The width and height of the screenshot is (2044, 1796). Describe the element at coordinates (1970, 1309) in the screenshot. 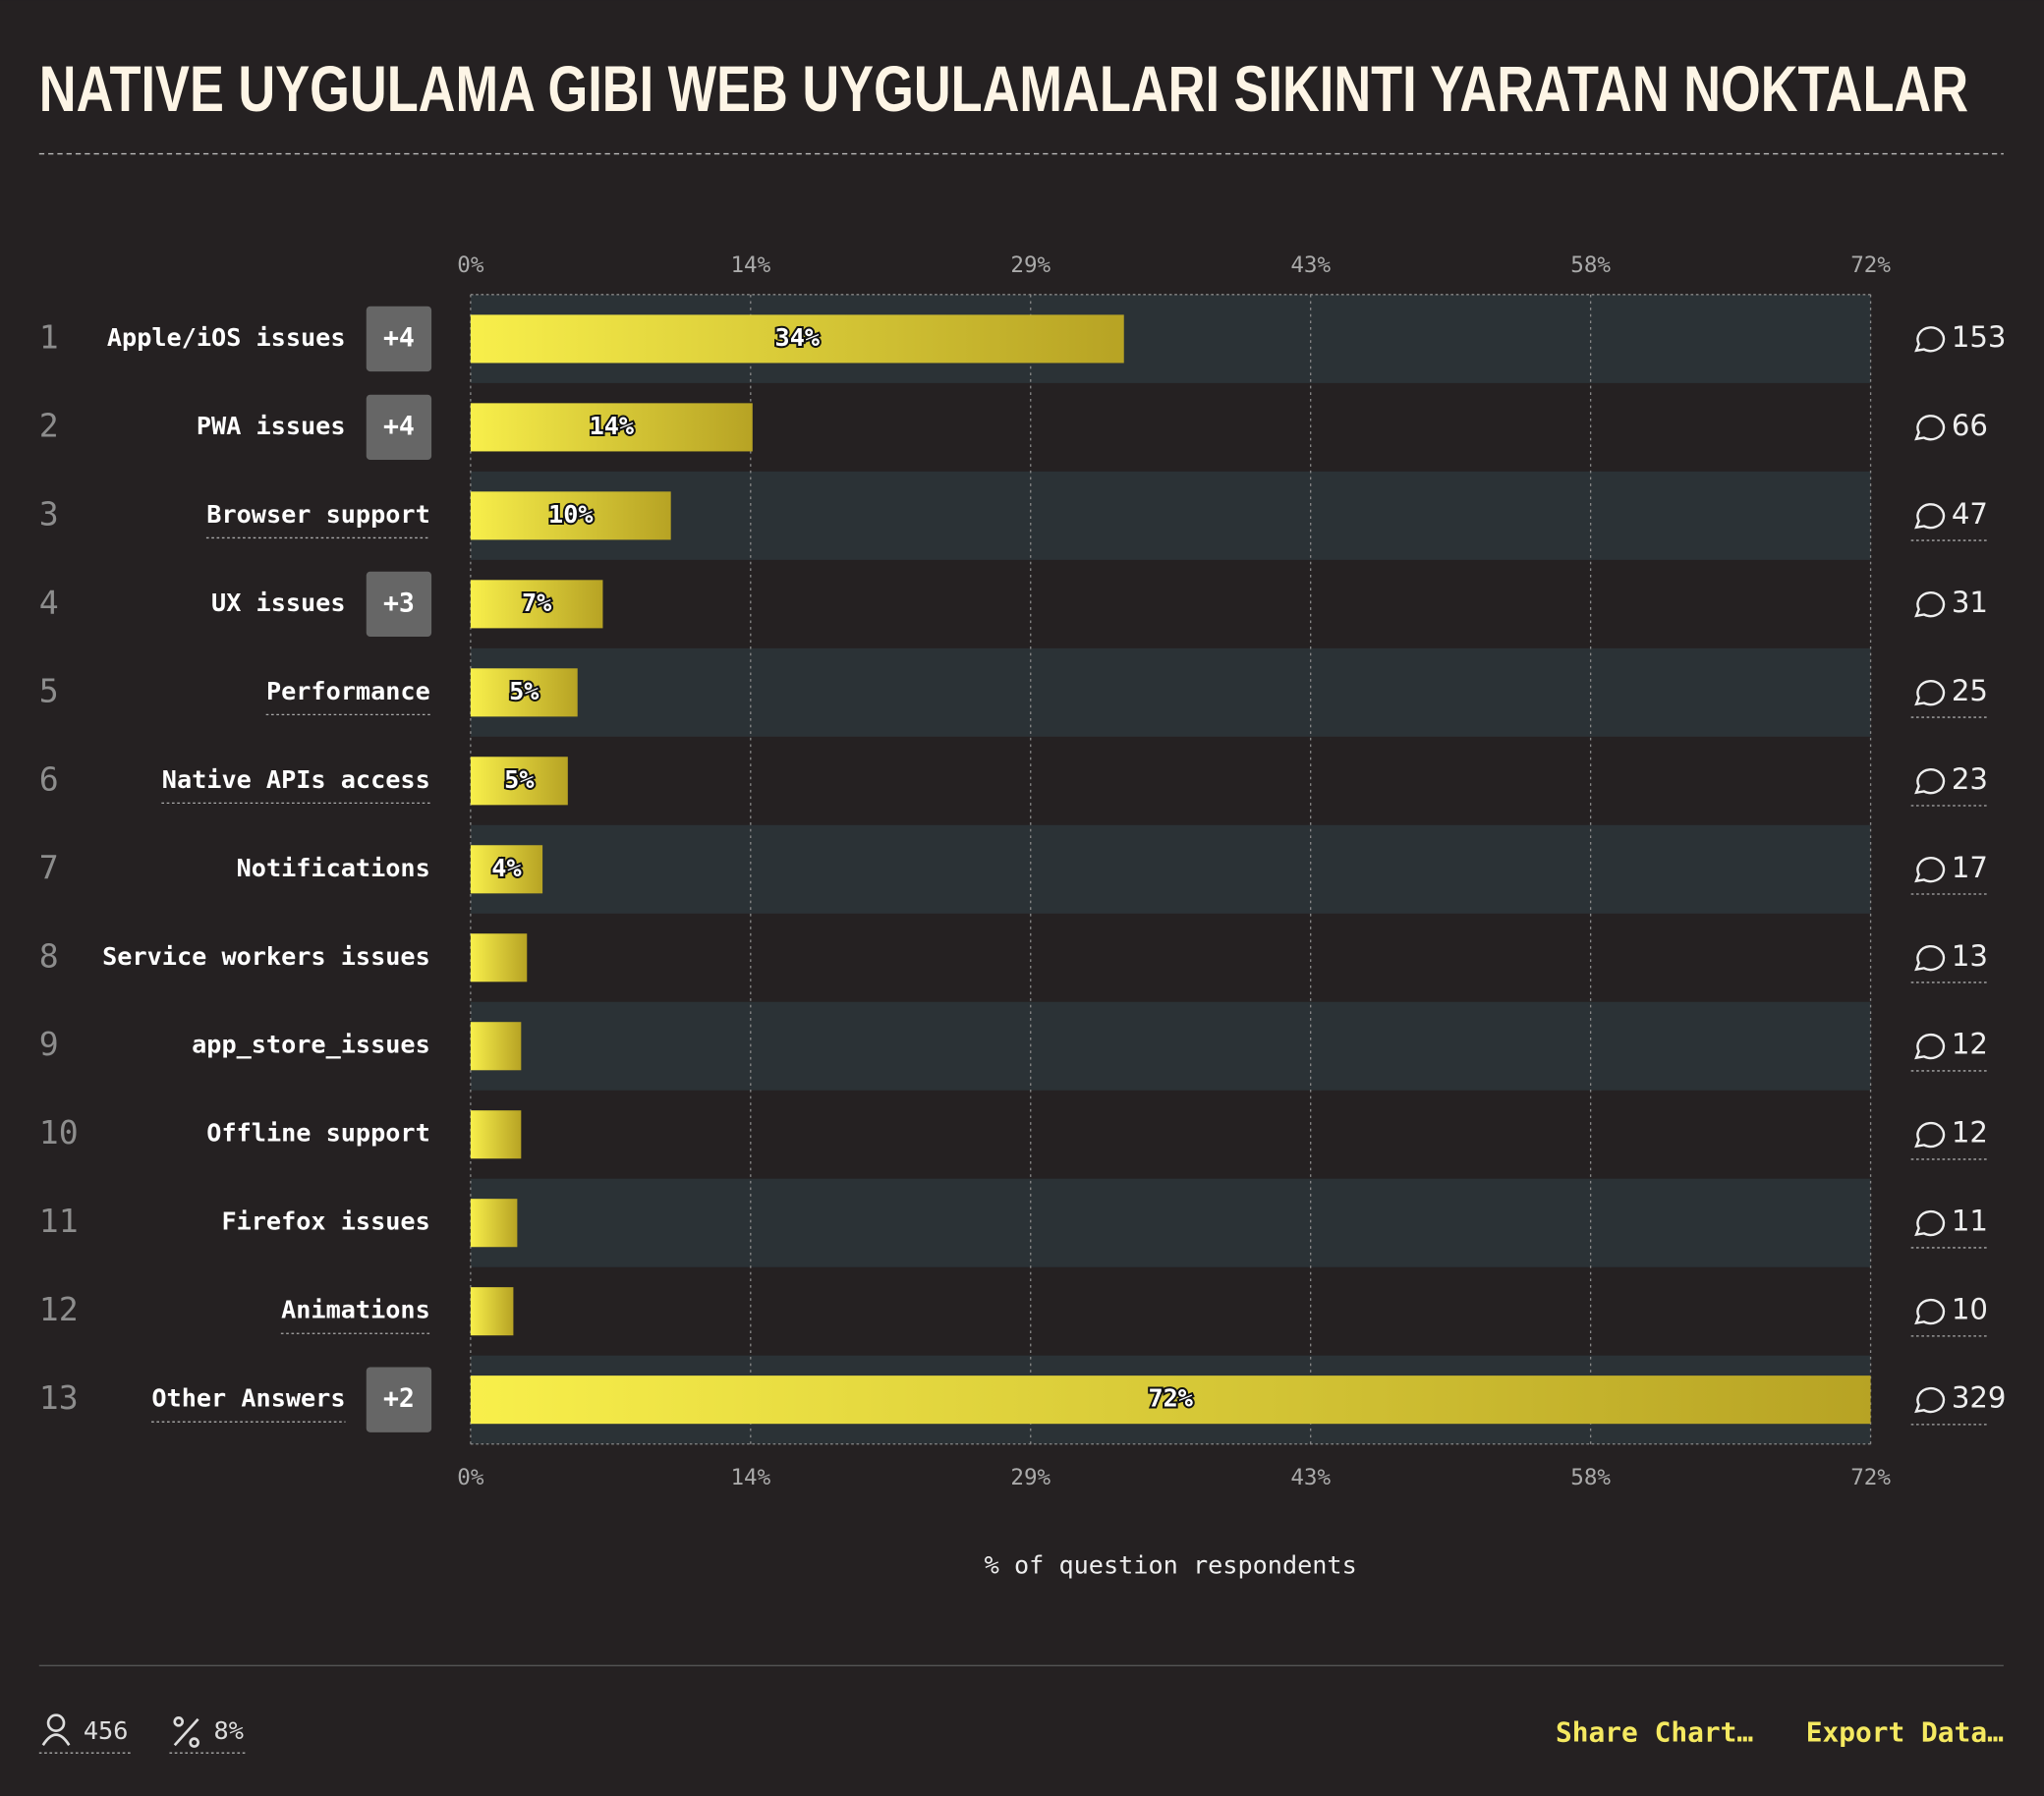

I see `count: 10` at that location.